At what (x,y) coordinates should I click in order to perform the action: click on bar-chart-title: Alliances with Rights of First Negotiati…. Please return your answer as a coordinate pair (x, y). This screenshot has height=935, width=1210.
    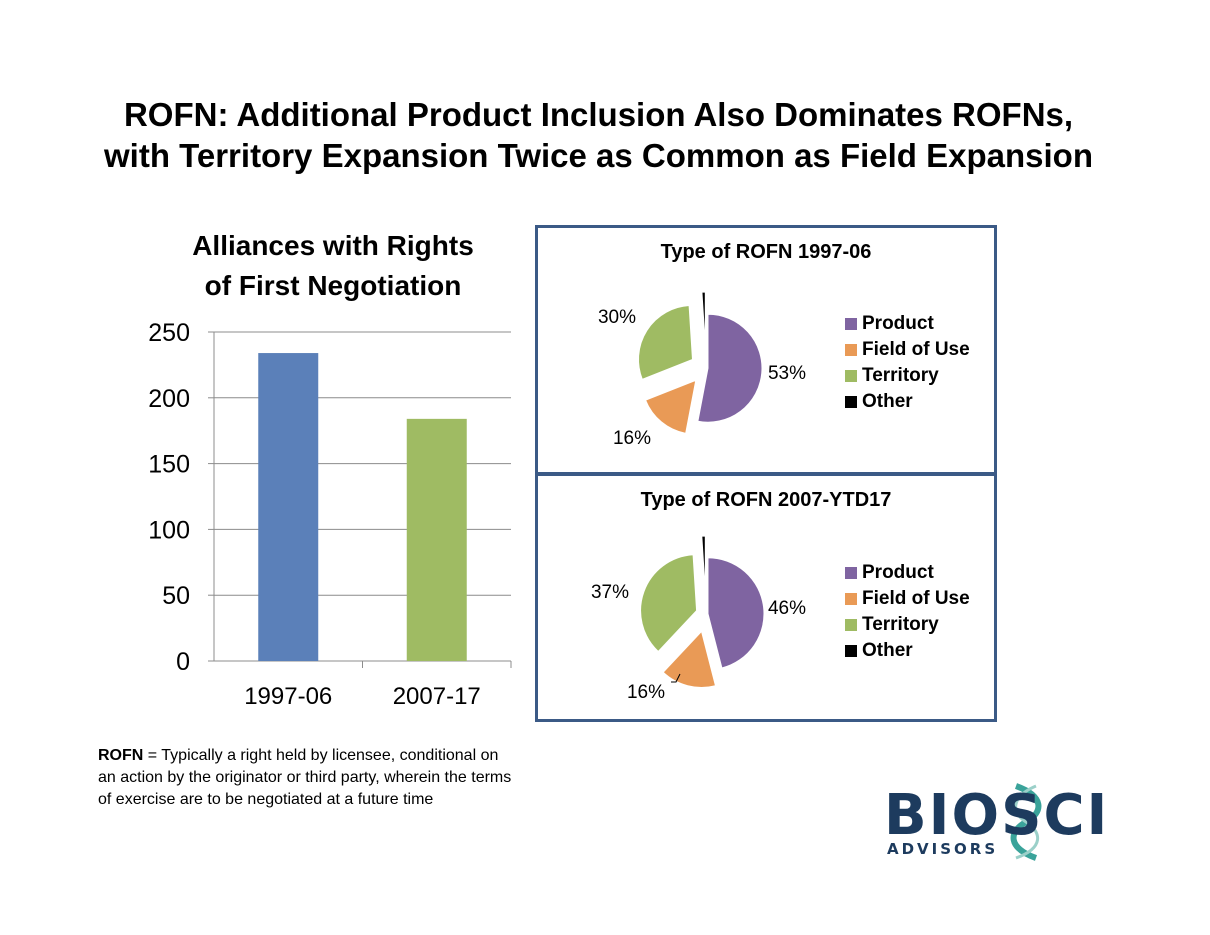
    Looking at the image, I should click on (333, 266).